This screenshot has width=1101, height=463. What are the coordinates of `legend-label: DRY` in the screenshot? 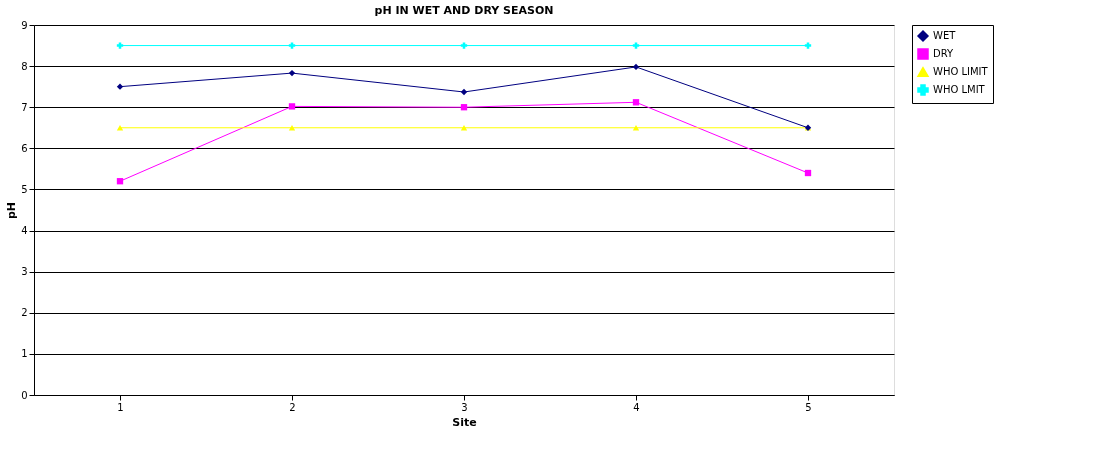 It's located at (944, 53).